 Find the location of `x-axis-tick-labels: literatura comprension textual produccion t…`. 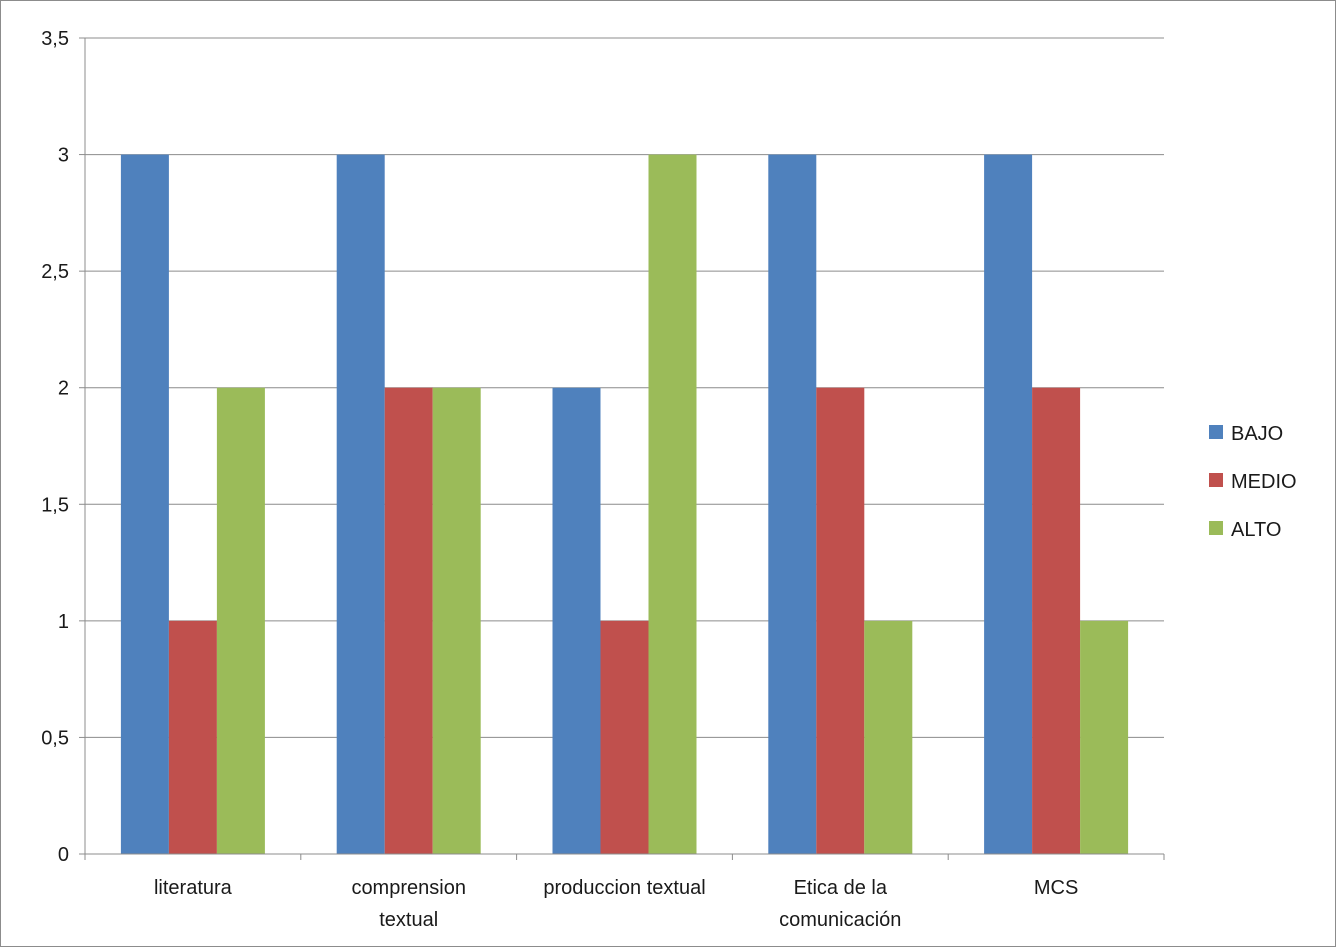

x-axis-tick-labels: literatura comprension textual produccion t… is located at coordinates (616, 904).